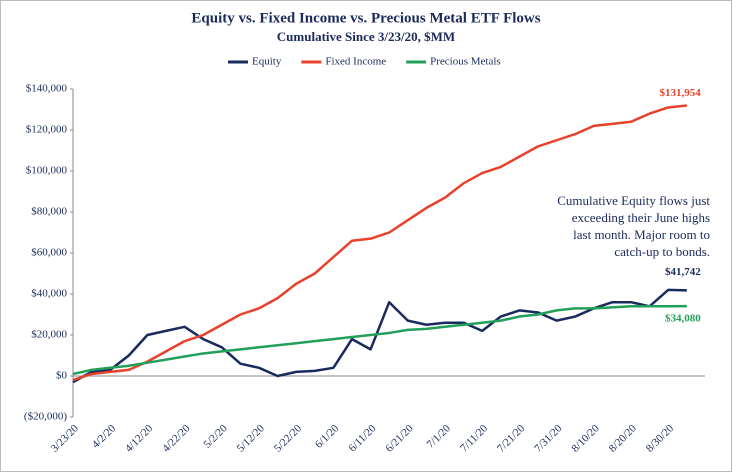  Describe the element at coordinates (355, 62) in the screenshot. I see `legend-label: Fixed Income` at that location.